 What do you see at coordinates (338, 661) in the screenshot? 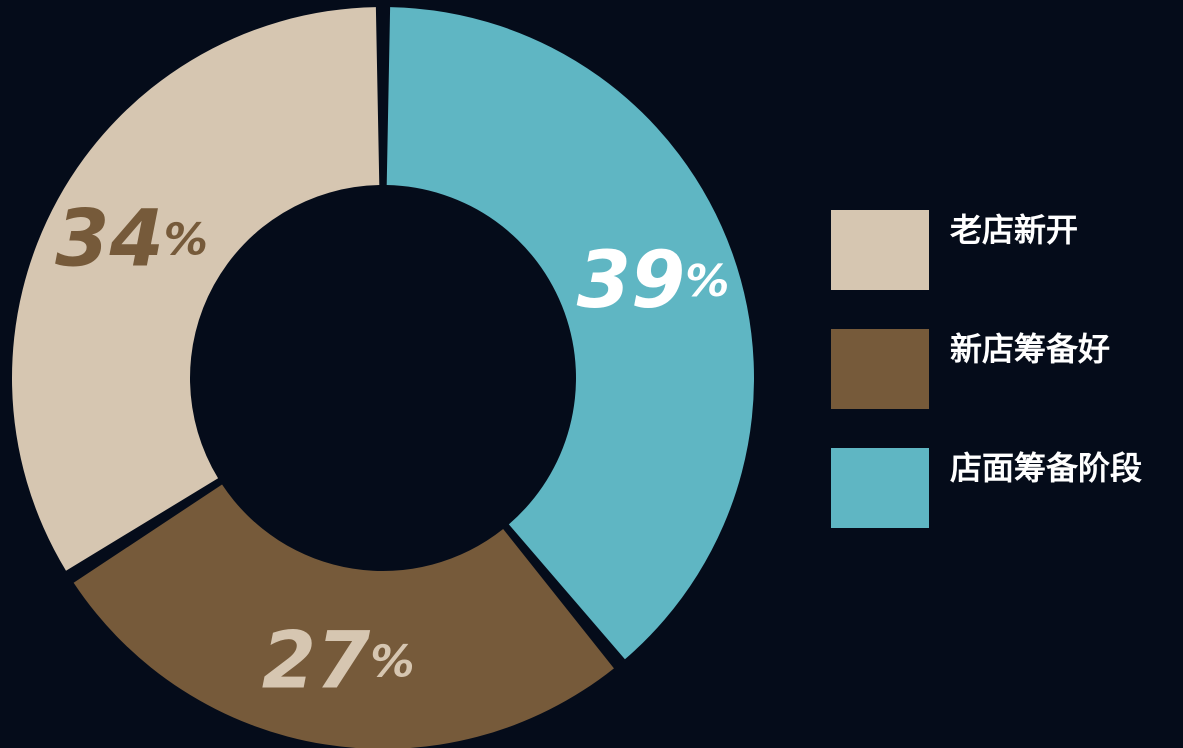
I see `value-label-new-store-ready: 27%` at bounding box center [338, 661].